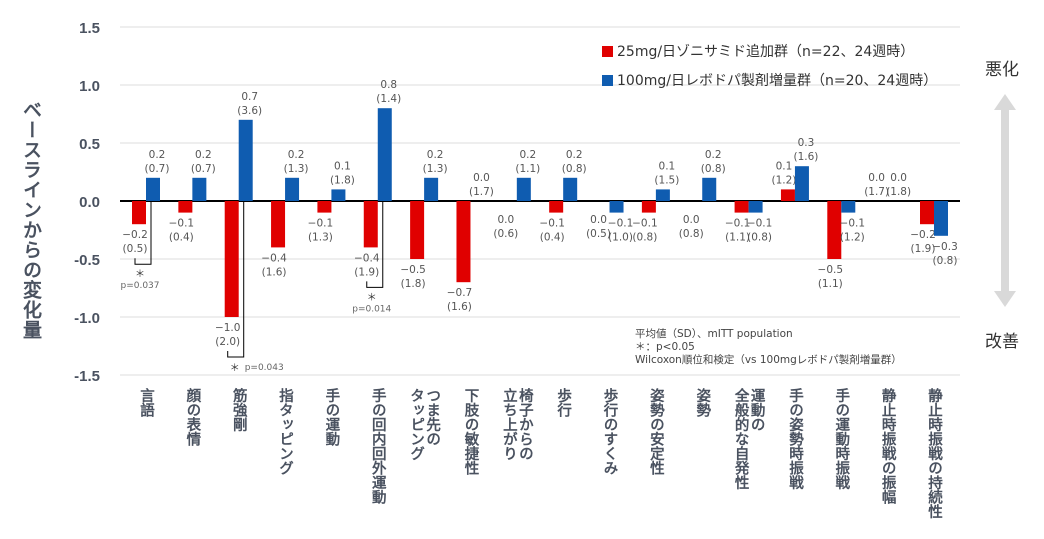 This screenshot has height=539, width=1044. Describe the element at coordinates (887, 446) in the screenshot. I see `category-label: 静止時振戦の振幅` at that location.